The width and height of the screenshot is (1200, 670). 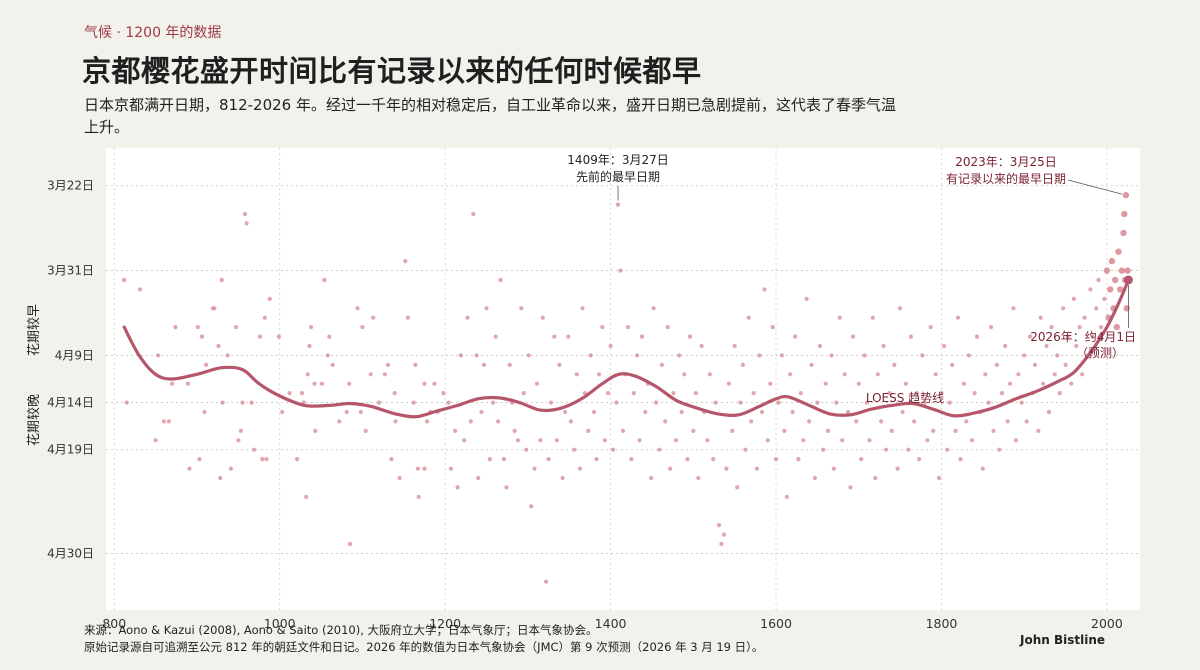 I want to click on chart-title: 京都樱花盛开时间比有记录以来的任何时候都早, so click(x=392, y=71).